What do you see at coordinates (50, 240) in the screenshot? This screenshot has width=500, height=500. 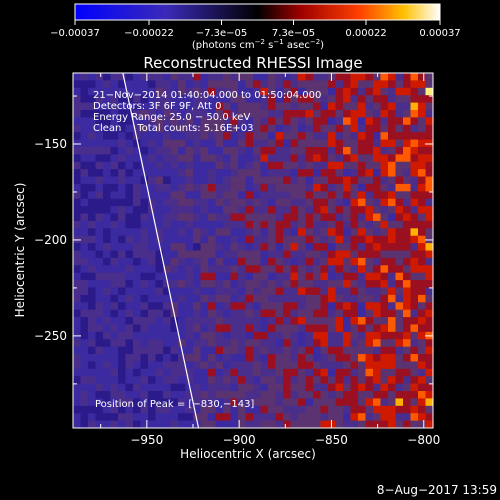 I see `y-tick-label: −200` at bounding box center [50, 240].